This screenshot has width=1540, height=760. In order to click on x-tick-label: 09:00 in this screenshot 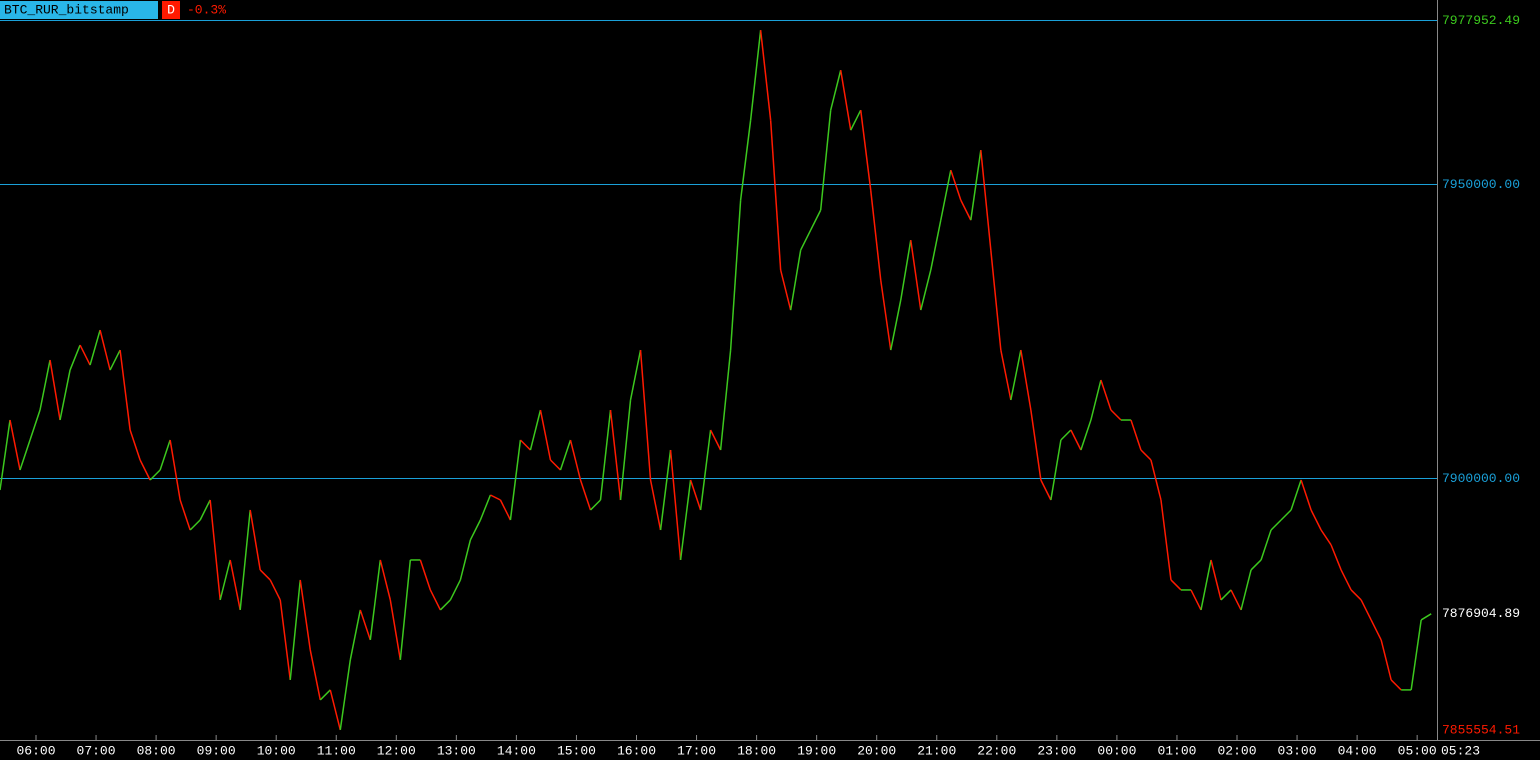, I will do `click(216, 750)`.